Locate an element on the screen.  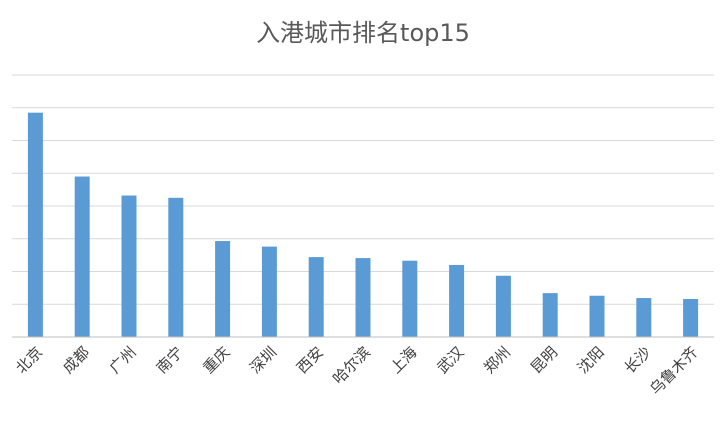
x-tick-label: 重庆 is located at coordinates (216, 360).